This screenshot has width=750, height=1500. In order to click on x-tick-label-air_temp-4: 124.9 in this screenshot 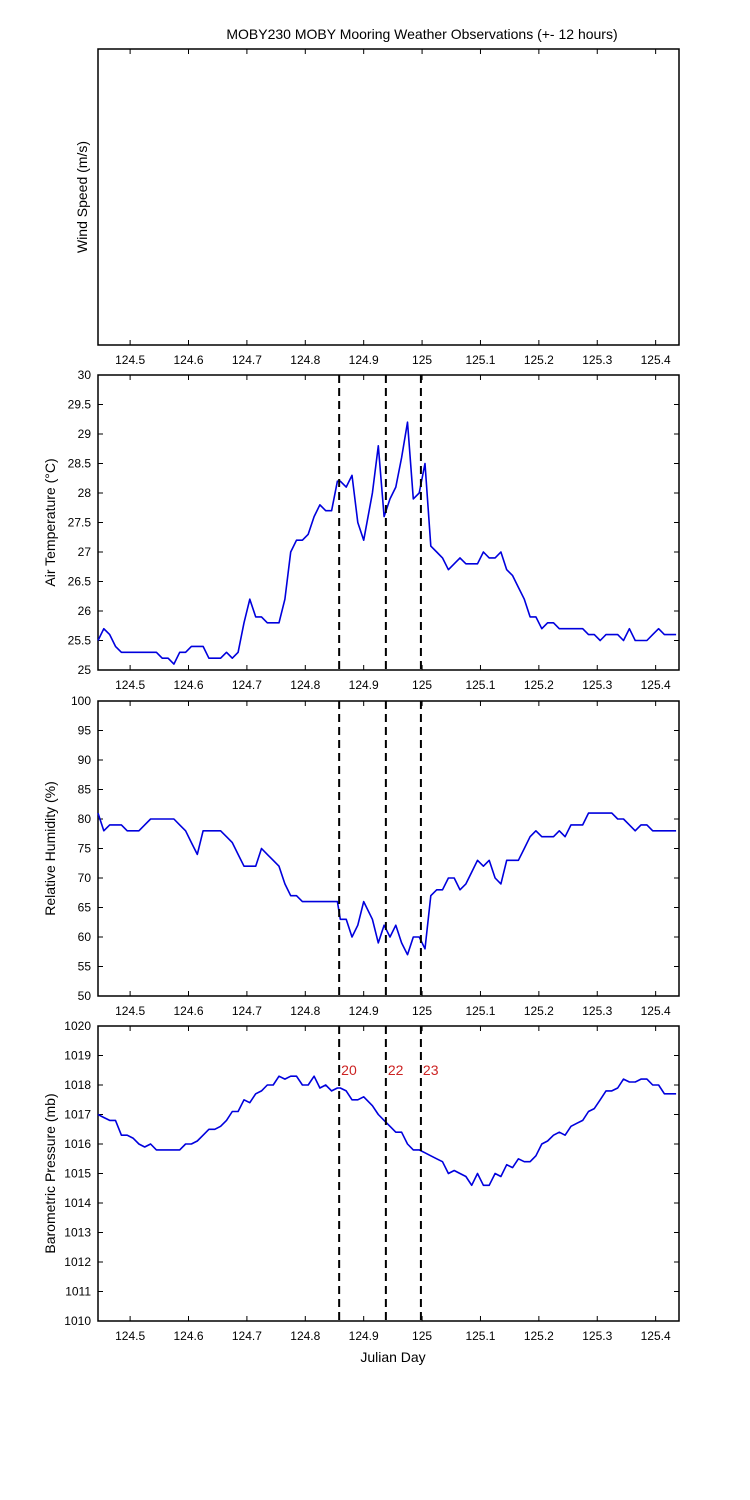, I will do `click(364, 685)`.